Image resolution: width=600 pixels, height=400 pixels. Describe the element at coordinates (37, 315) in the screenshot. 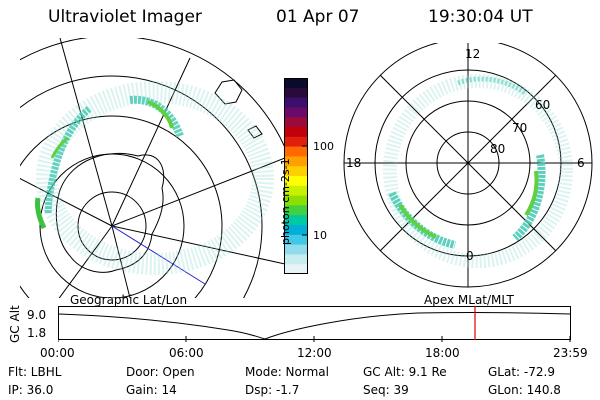

I see `altitude-ytick-high: 9.0` at that location.